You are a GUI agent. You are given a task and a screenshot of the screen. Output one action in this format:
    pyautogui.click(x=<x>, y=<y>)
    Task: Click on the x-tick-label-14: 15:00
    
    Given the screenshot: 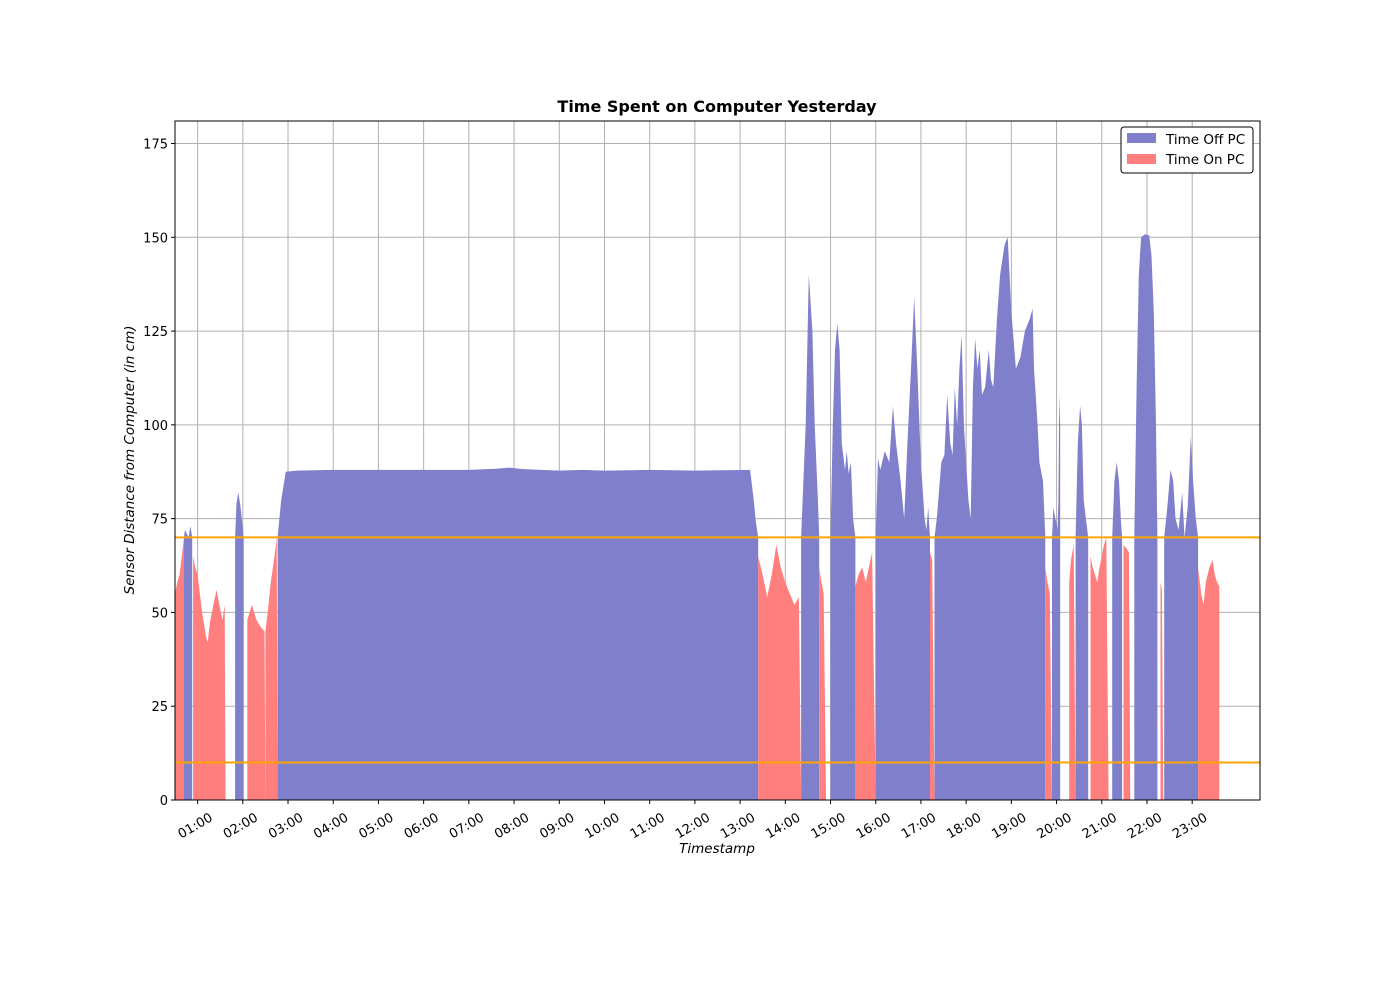 What is the action you would take?
    pyautogui.click(x=829, y=826)
    